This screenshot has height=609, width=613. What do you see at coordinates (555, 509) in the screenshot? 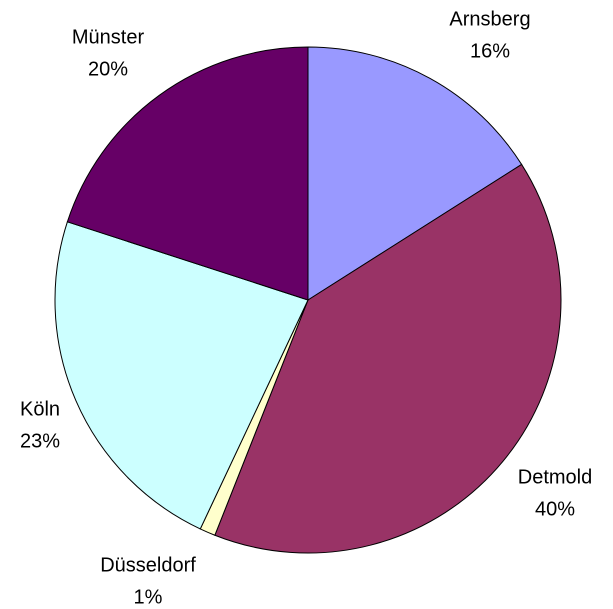
I see `slice-value-label: 40%` at bounding box center [555, 509].